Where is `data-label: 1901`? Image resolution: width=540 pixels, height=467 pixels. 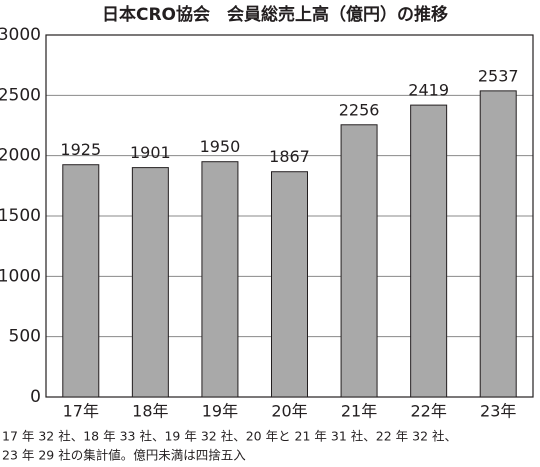 data-label: 1901 is located at coordinates (150, 152).